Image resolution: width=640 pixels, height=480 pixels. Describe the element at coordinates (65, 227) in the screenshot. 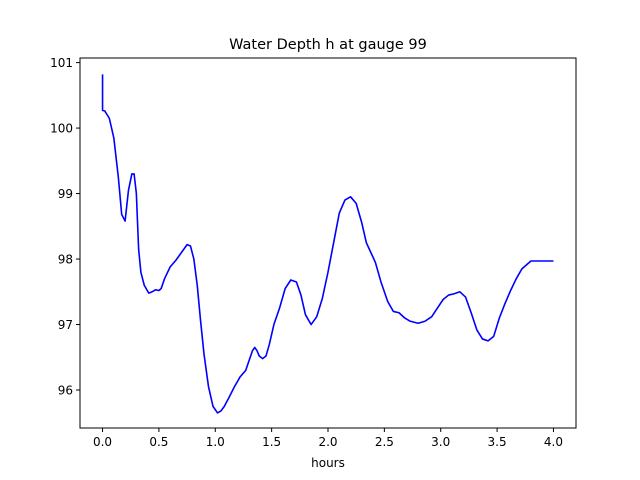

I see `y-axis: 96 97 98 99 100 101` at that location.